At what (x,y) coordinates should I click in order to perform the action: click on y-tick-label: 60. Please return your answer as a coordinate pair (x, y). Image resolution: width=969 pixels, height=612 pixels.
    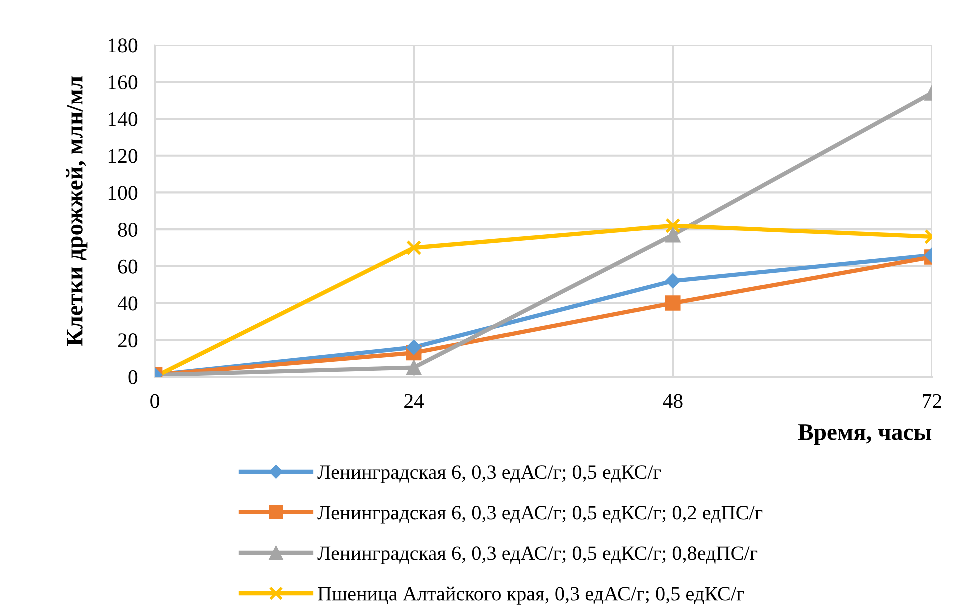
    Looking at the image, I should click on (128, 267).